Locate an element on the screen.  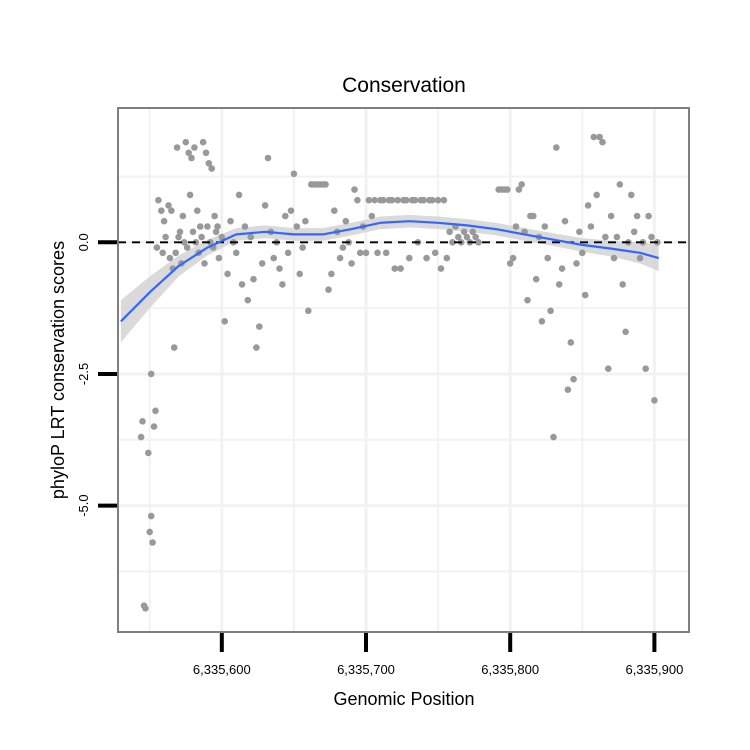
y-axis: 0.0 -2.5 -5.0 is located at coordinates (96, 375).